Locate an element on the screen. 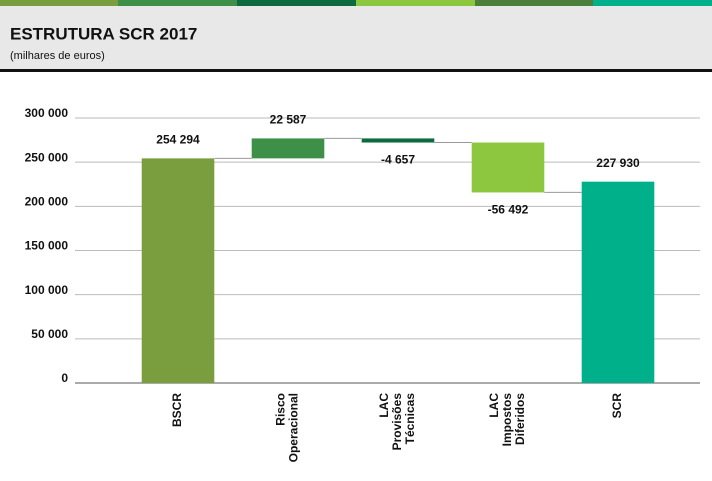  x-tick-label: SCR is located at coordinates (617, 406).